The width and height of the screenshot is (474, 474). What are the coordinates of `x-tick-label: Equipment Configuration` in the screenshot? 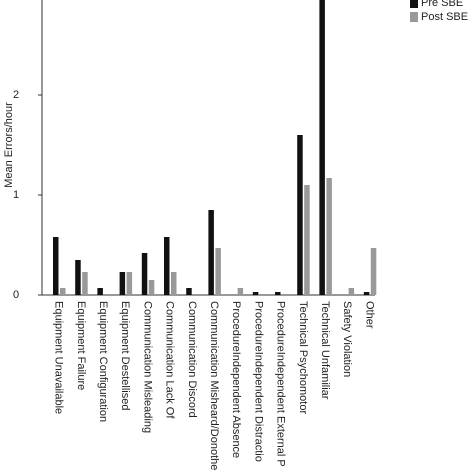 It's located at (103, 361).